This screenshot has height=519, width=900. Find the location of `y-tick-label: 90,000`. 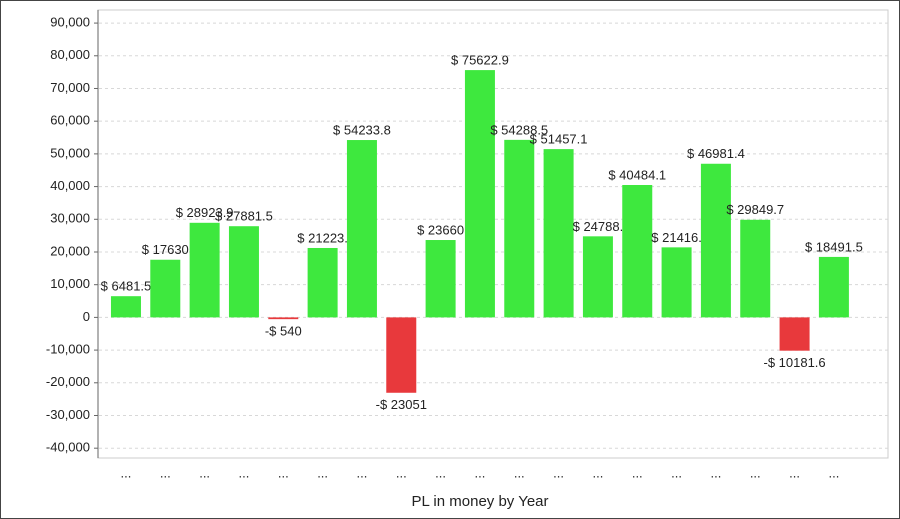

y-tick-label: 90,000 is located at coordinates (70, 22).